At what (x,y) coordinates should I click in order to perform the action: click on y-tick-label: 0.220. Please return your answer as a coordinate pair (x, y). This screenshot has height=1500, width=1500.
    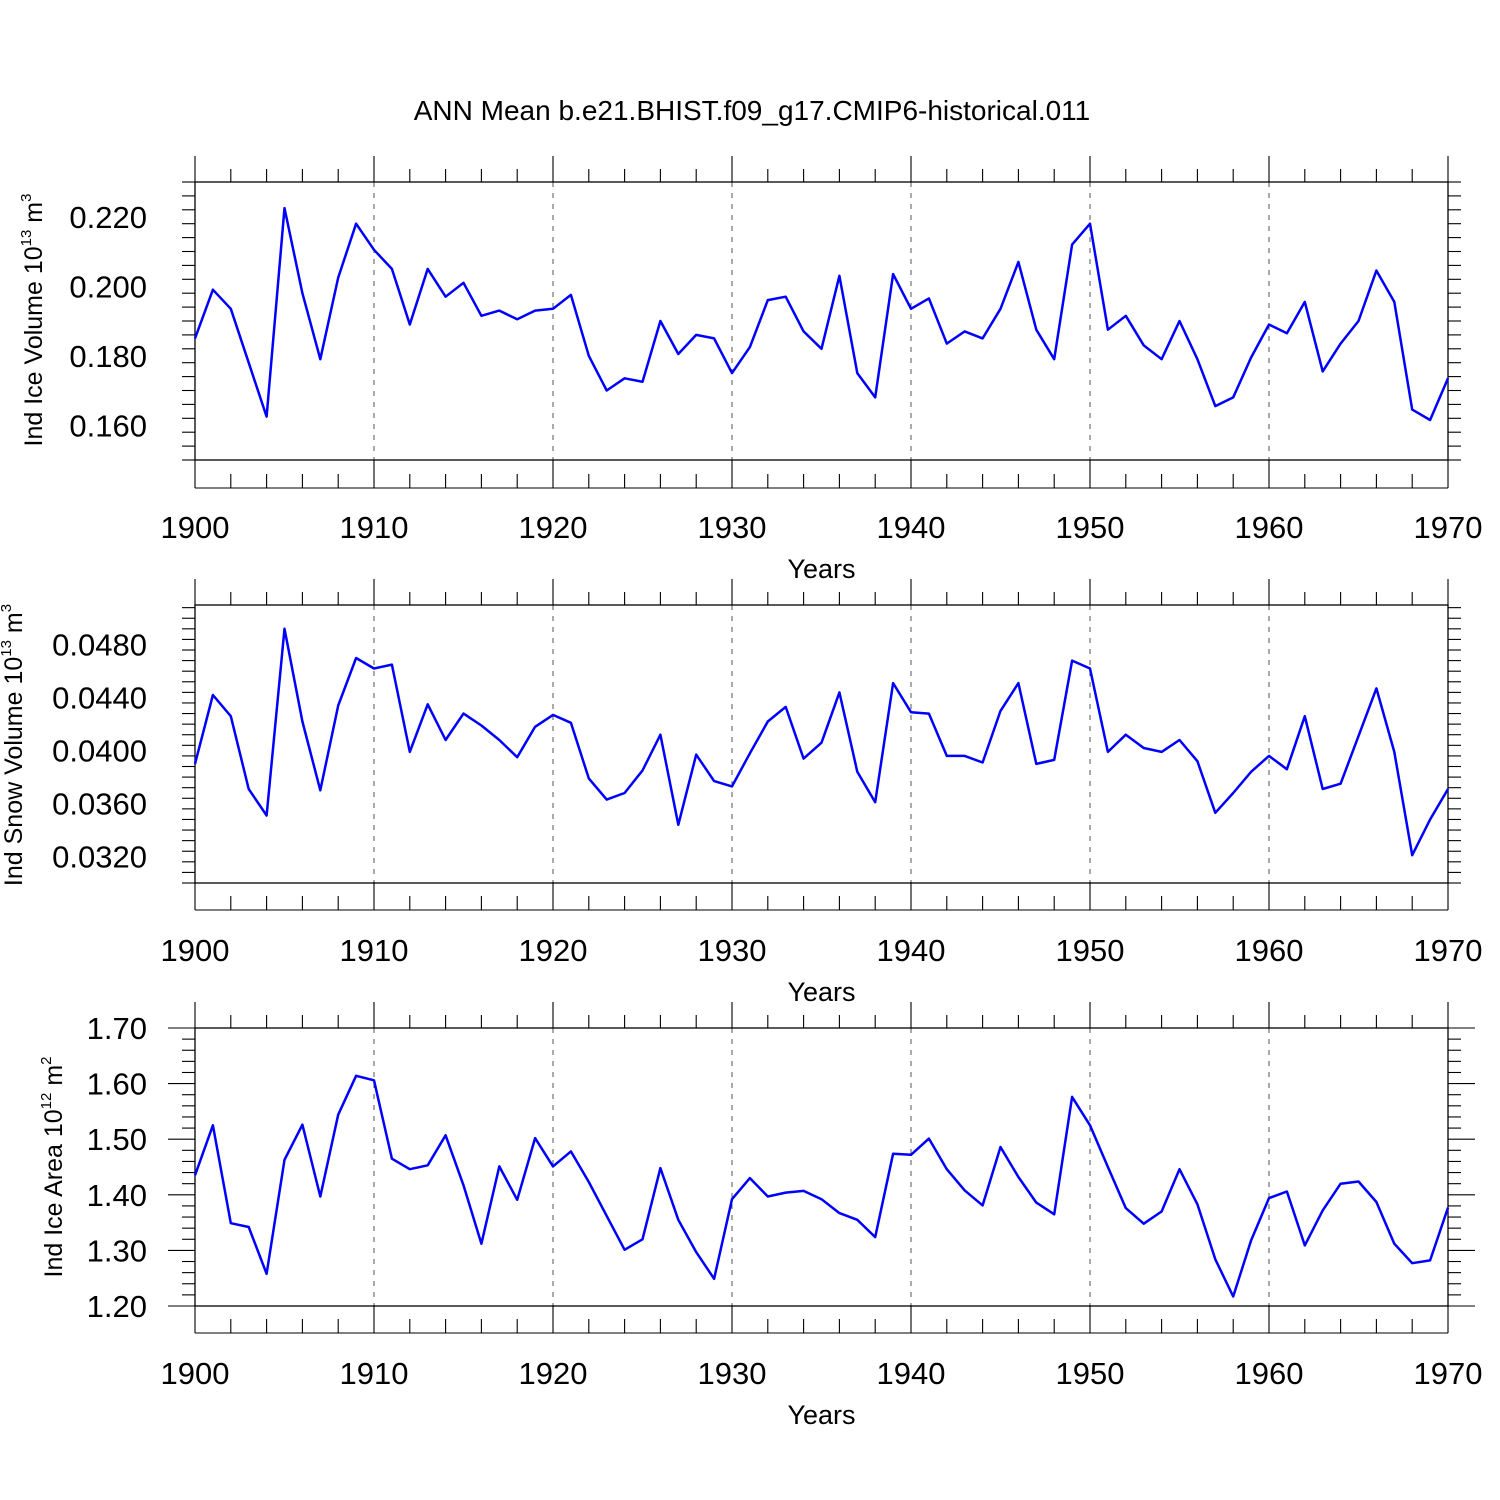
    Looking at the image, I should click on (108, 217).